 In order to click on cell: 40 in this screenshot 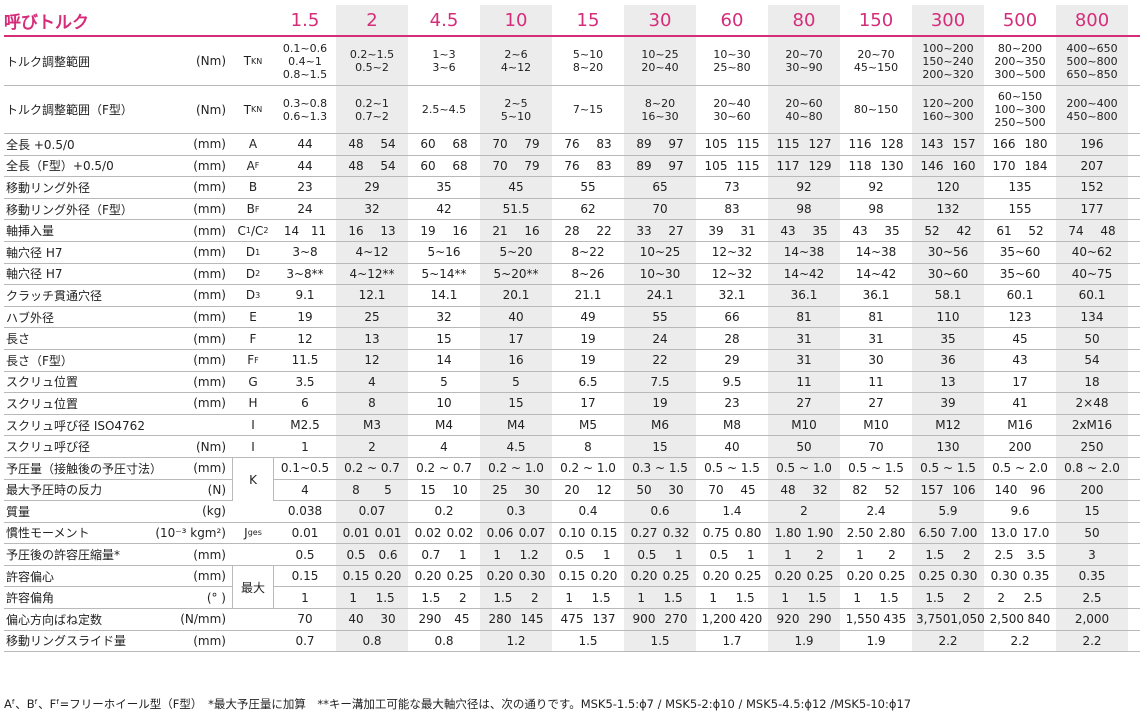, I will do `click(732, 446)`.